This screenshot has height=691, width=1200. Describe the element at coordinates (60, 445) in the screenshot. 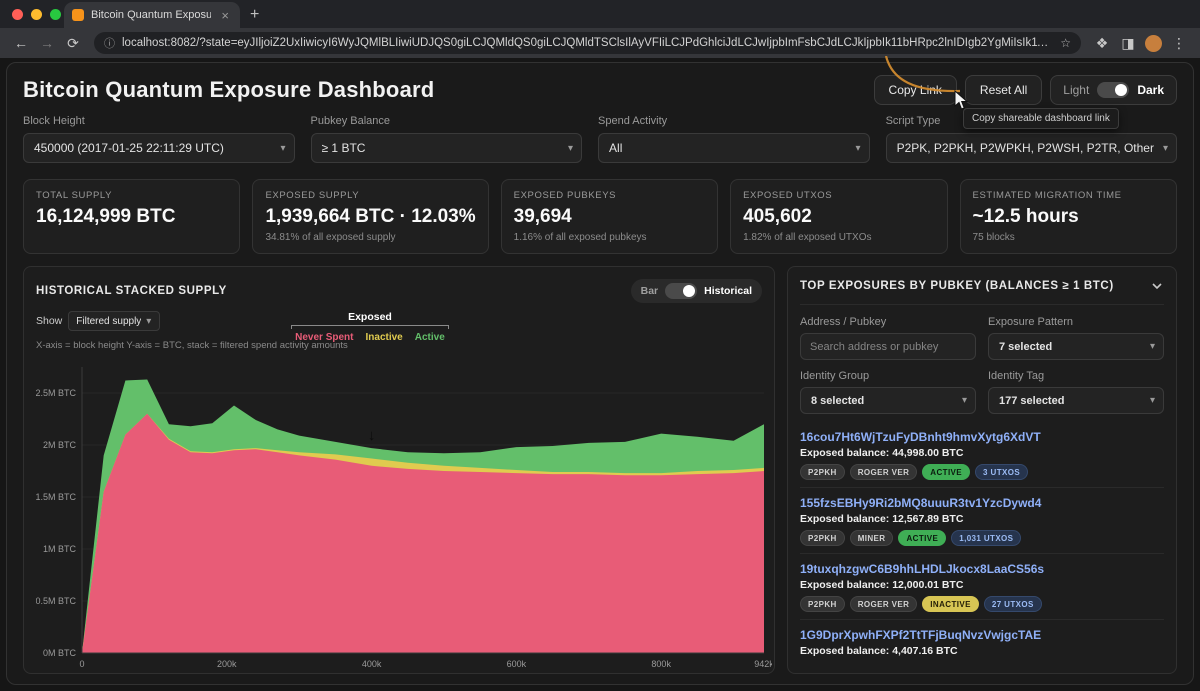

I see `svg-text: 2M BTC` at that location.